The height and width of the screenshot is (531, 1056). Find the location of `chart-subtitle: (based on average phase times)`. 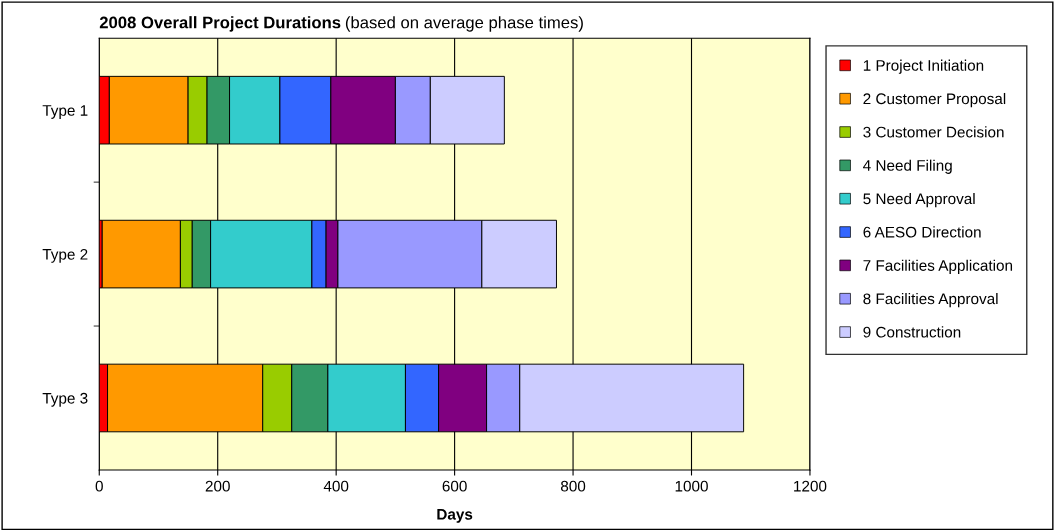

chart-subtitle: (based on average phase times) is located at coordinates (464, 24).